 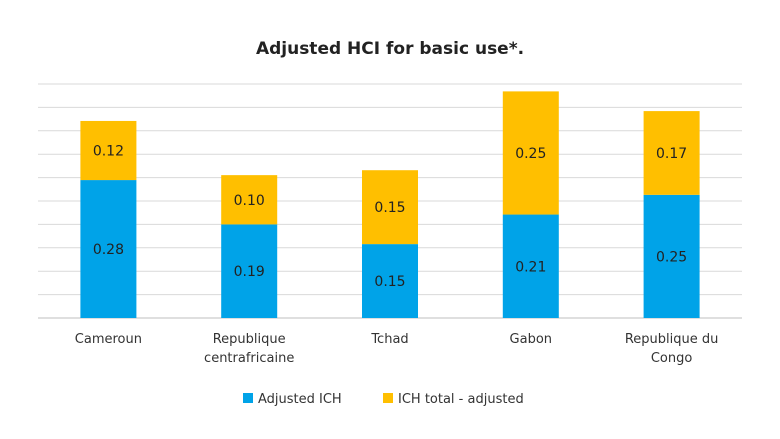 What do you see at coordinates (300, 399) in the screenshot?
I see `legend-label: Adjusted ICH` at bounding box center [300, 399].